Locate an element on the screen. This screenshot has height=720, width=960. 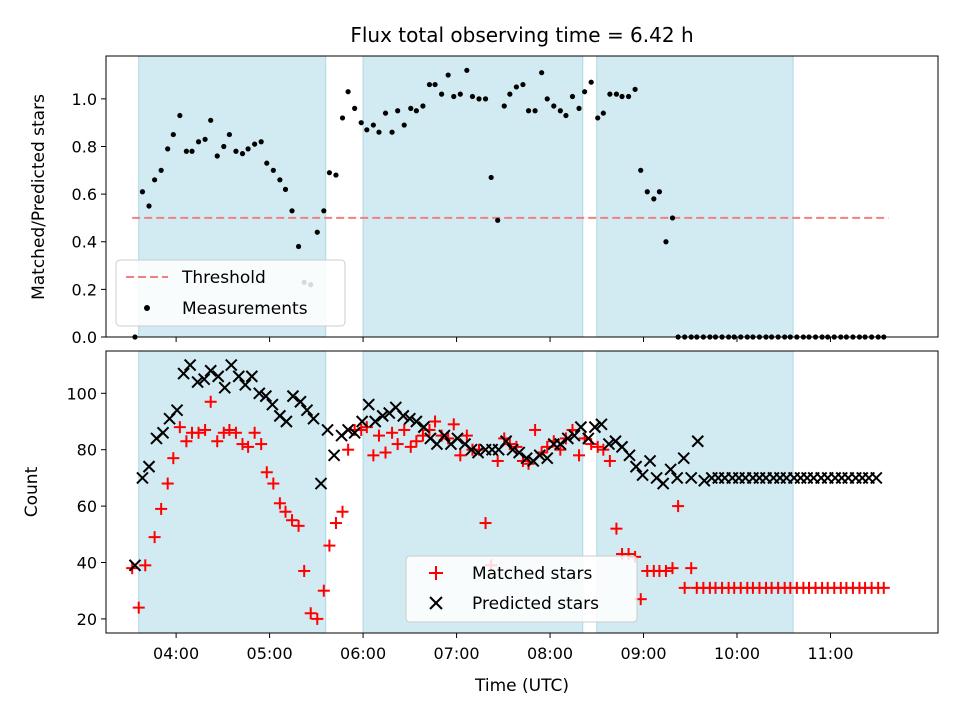
y-axis-ticks: 0.0 0.2 0.4 0.6 0.8 1.0 is located at coordinates (89, 218).